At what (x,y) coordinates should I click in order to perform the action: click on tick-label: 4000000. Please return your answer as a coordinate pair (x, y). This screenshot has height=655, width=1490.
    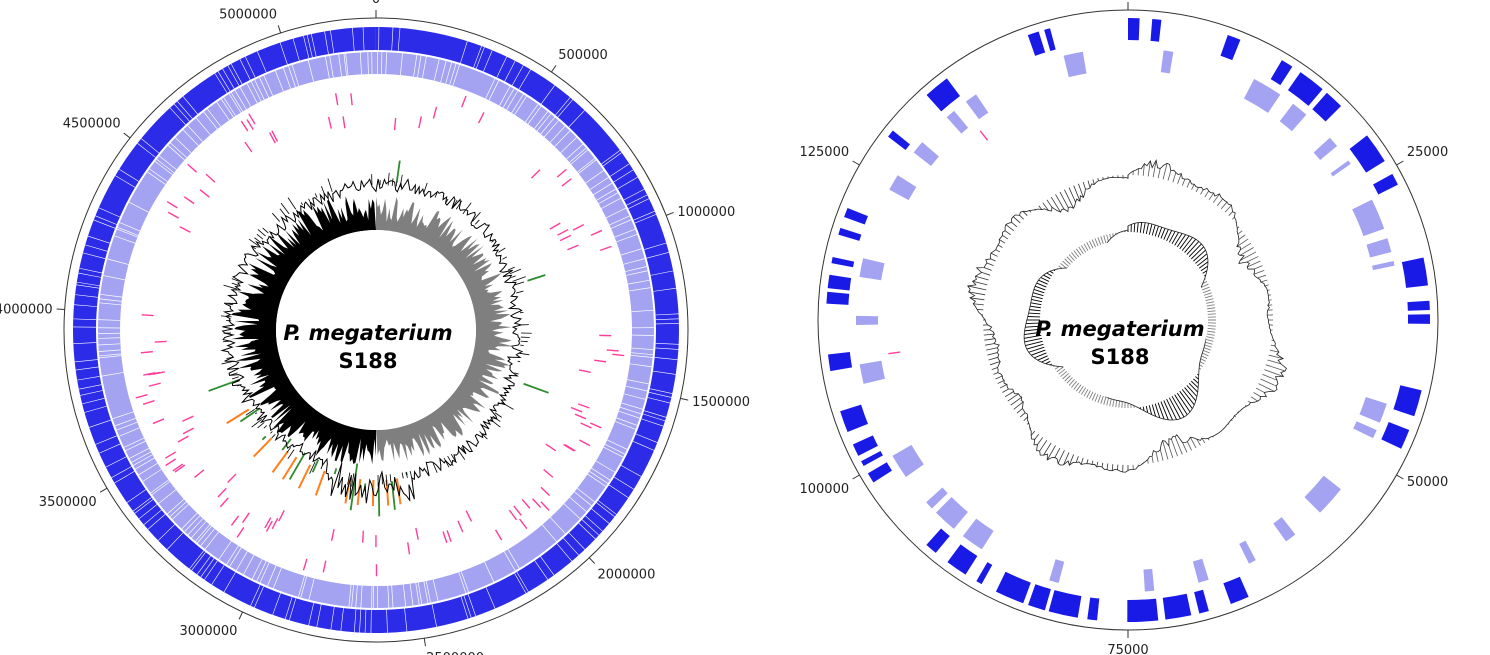
    Looking at the image, I should click on (26, 310).